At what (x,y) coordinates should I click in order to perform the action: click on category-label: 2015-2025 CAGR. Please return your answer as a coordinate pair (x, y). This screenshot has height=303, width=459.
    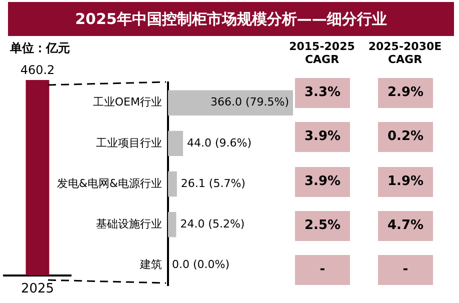
    Looking at the image, I should click on (322, 53).